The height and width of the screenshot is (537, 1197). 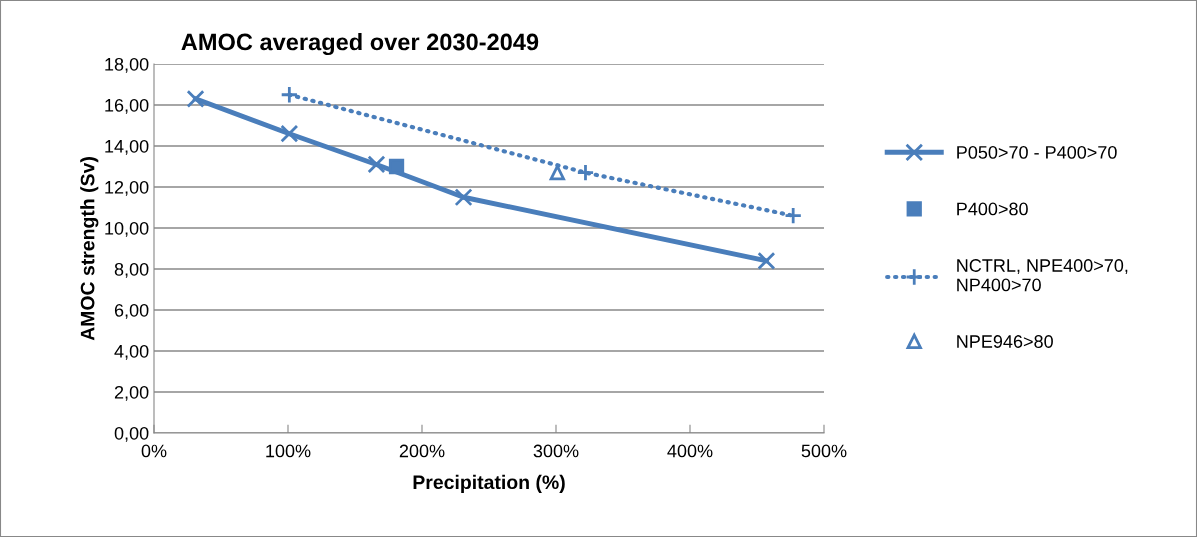 What do you see at coordinates (127, 188) in the screenshot?
I see `y-tick-label: 12,00` at bounding box center [127, 188].